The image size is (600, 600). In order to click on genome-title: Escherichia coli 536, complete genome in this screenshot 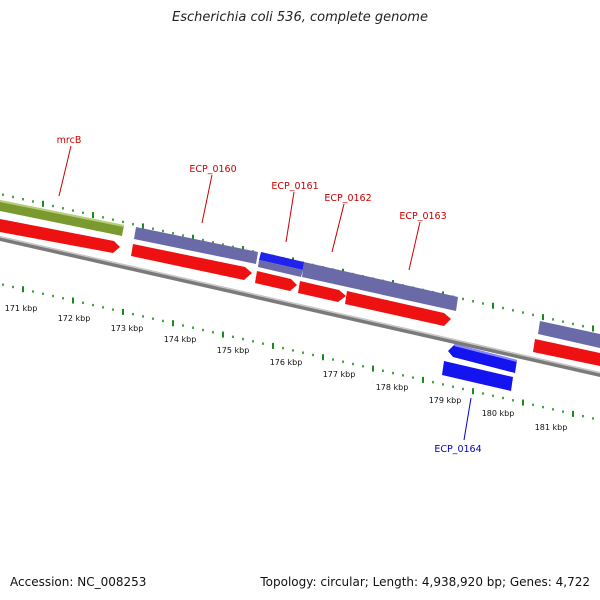, I will do `click(300, 17)`.